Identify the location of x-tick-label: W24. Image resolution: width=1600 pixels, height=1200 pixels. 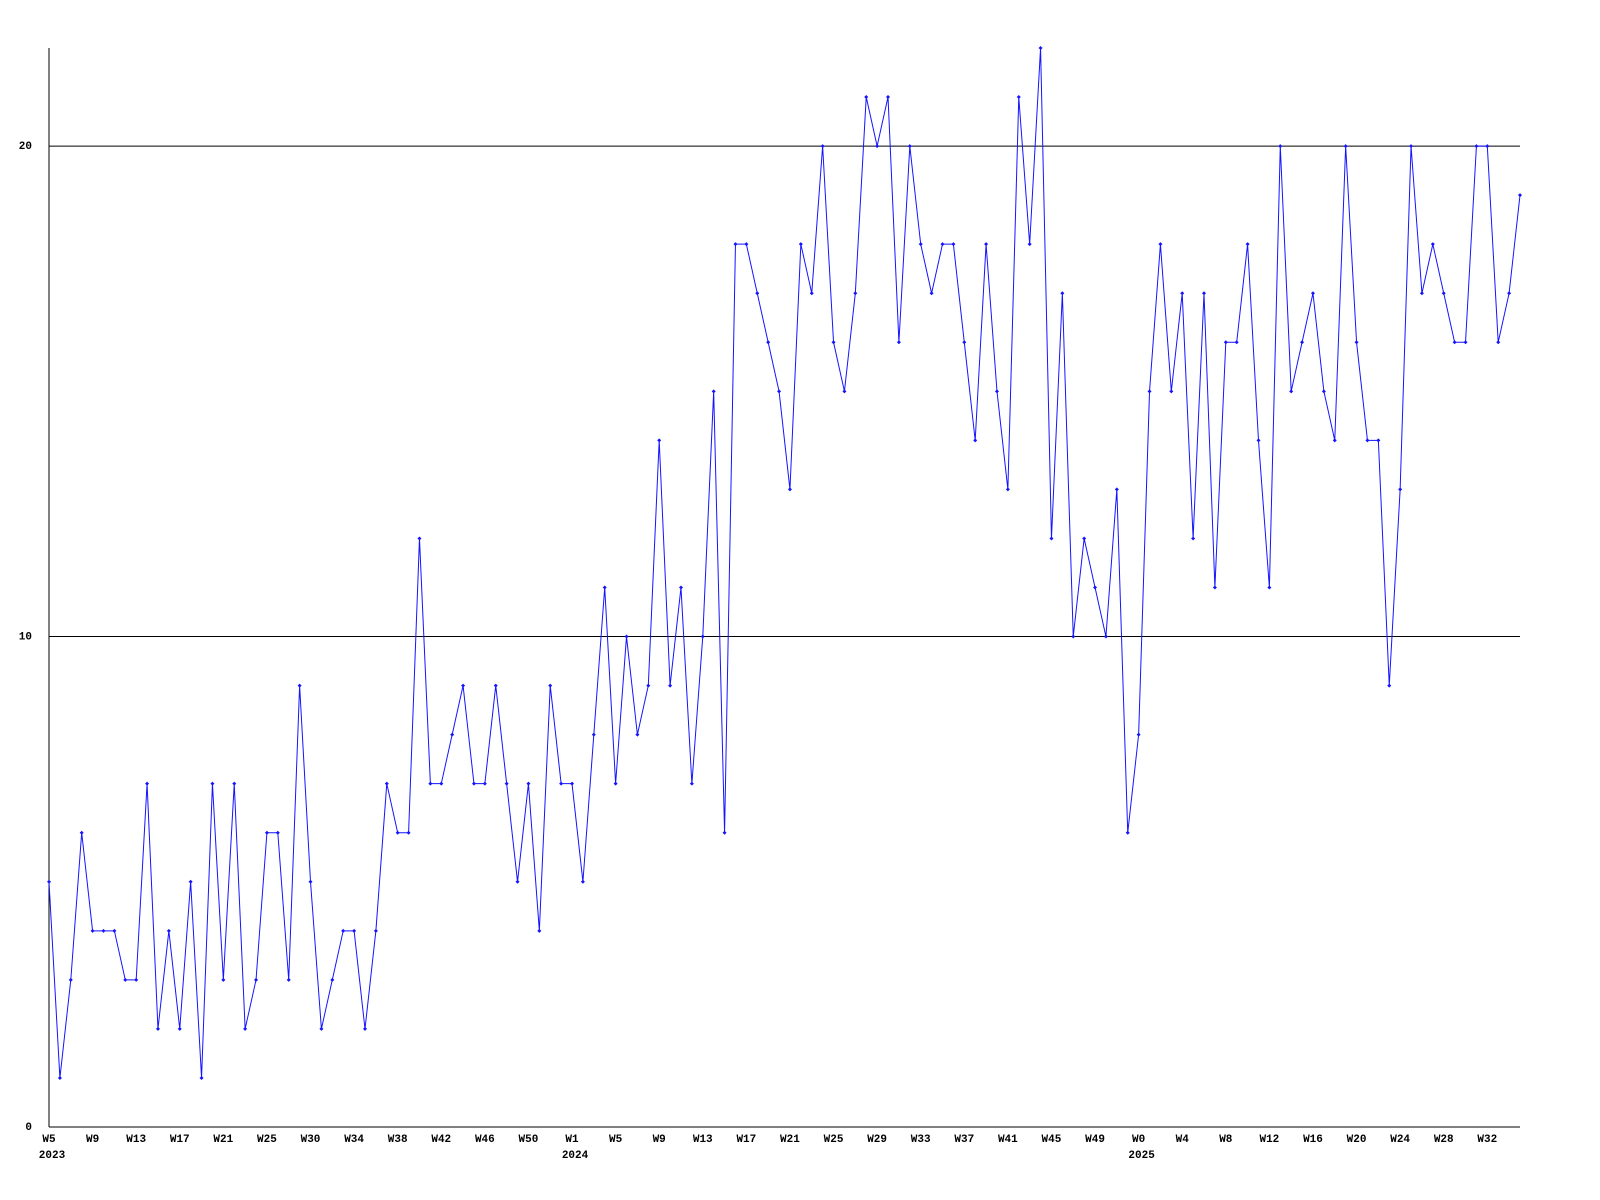
(1400, 1140).